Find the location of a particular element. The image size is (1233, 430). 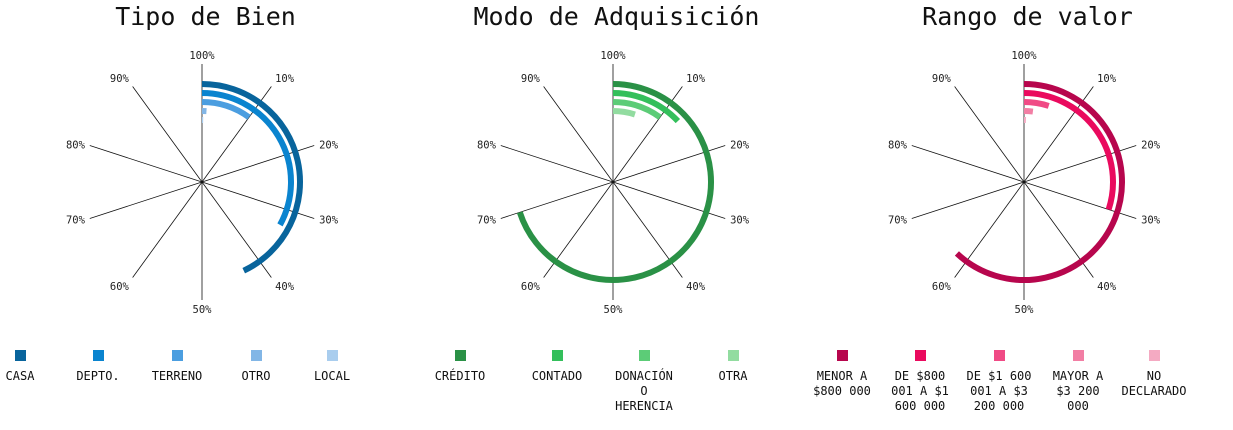

legend-label: CONTADO is located at coordinates (557, 376).